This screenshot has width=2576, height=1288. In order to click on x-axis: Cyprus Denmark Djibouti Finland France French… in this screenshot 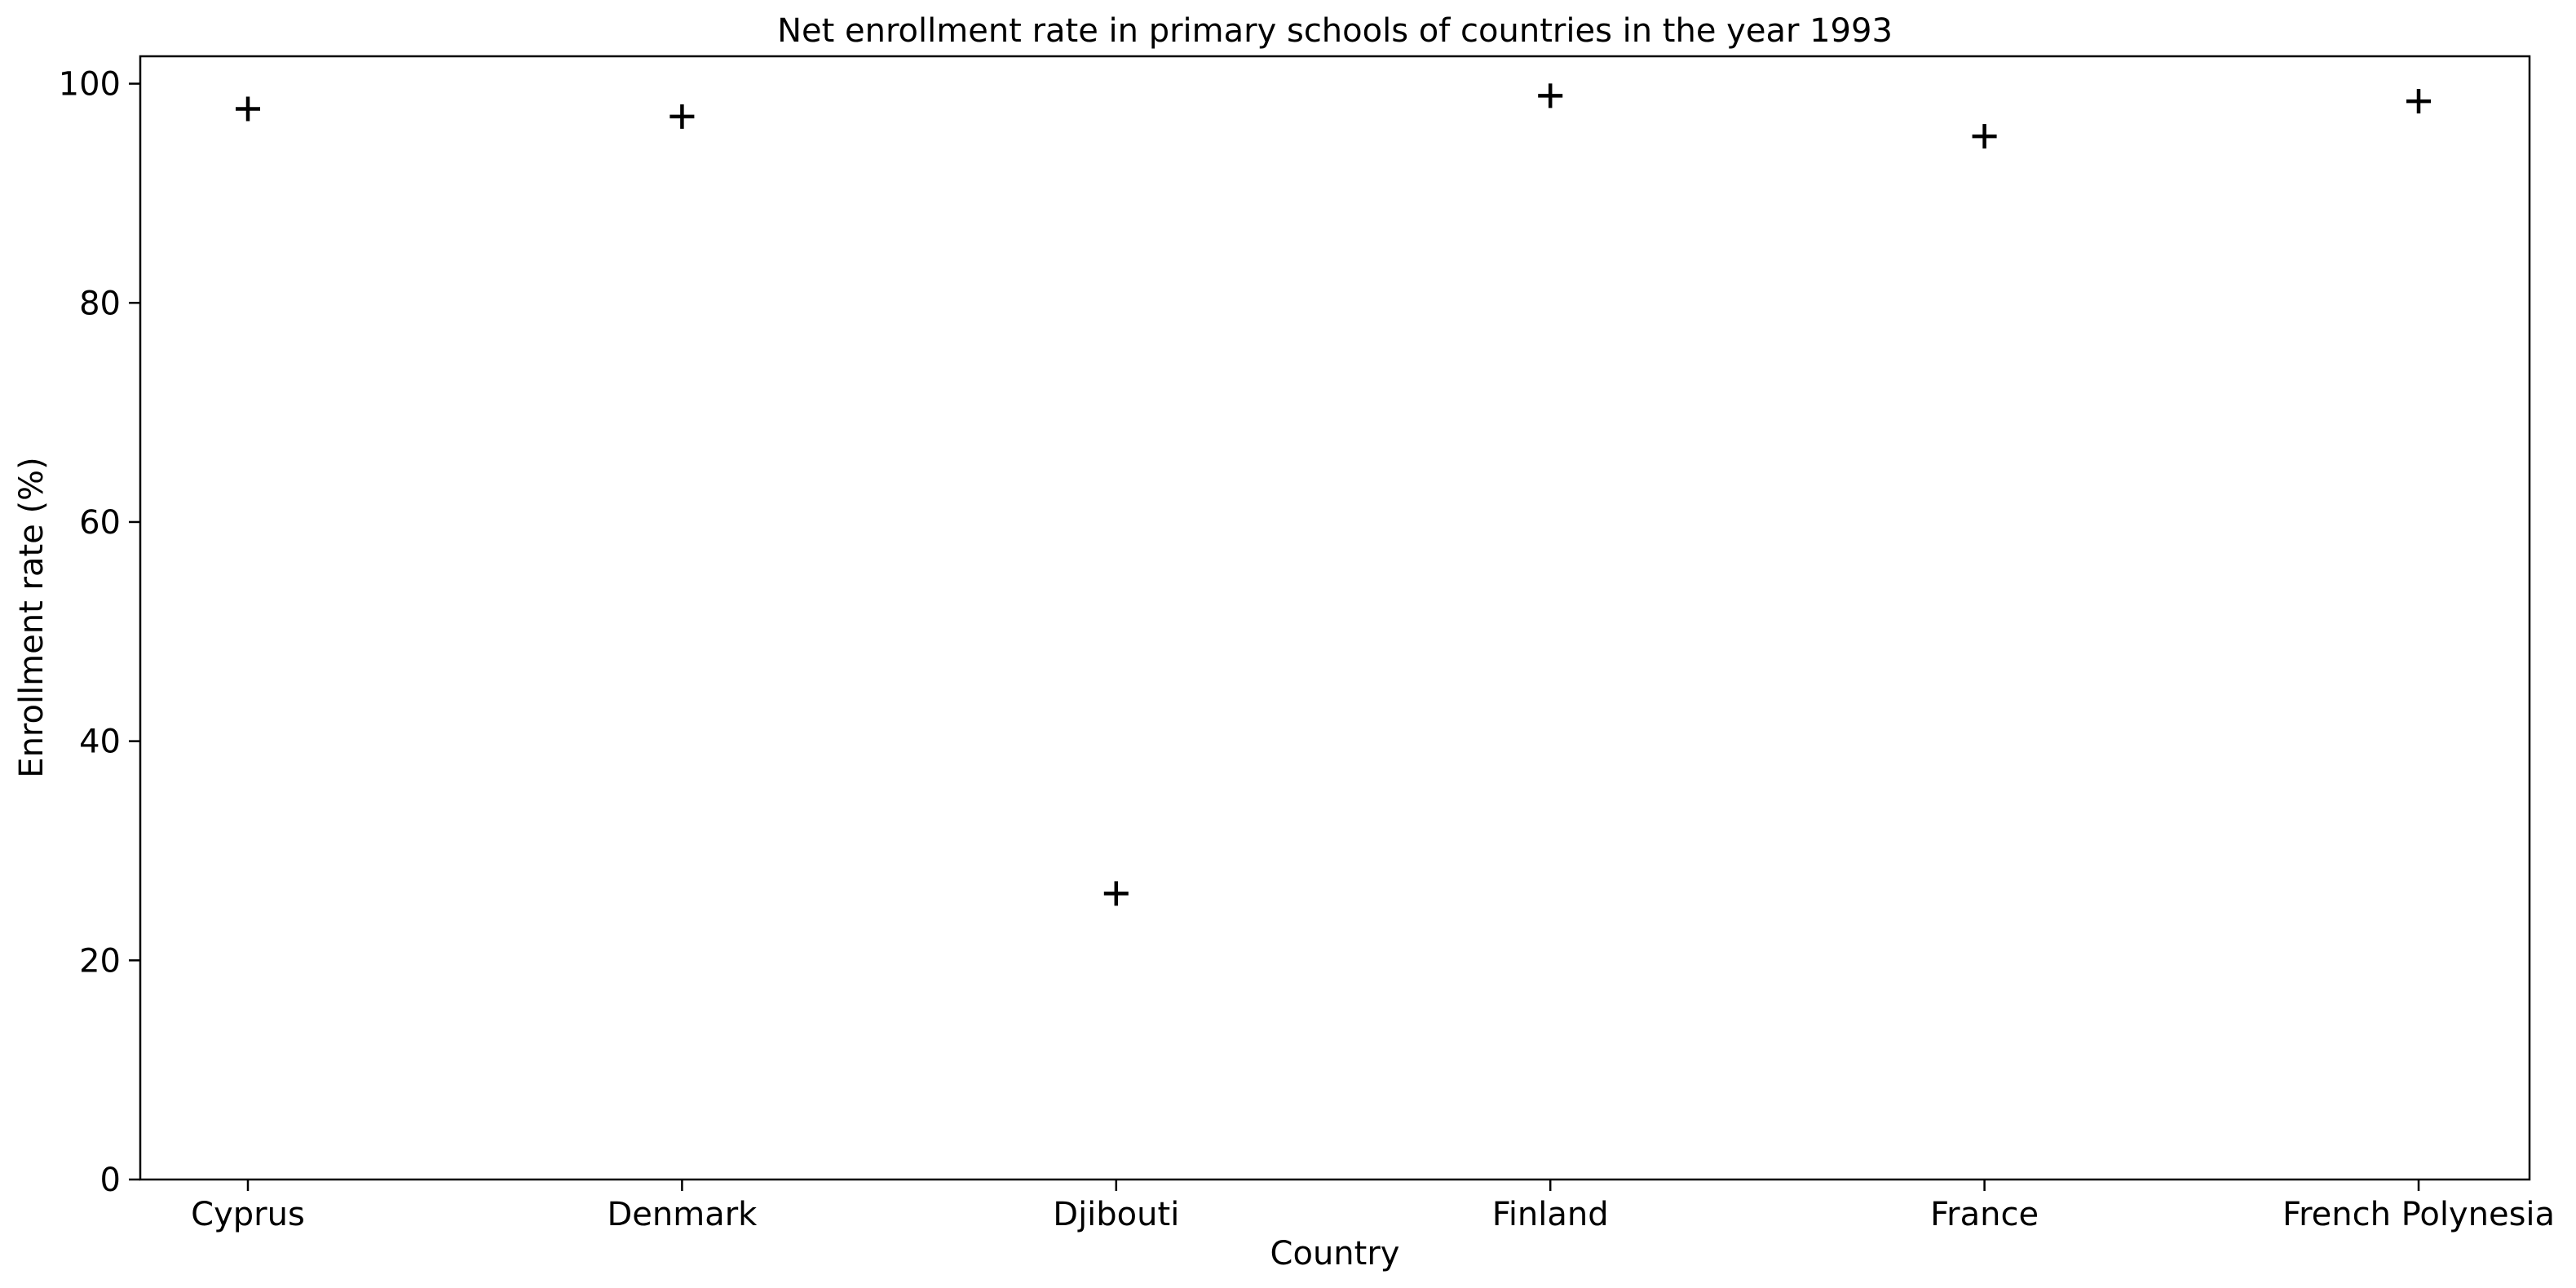, I will do `click(1373, 1206)`.